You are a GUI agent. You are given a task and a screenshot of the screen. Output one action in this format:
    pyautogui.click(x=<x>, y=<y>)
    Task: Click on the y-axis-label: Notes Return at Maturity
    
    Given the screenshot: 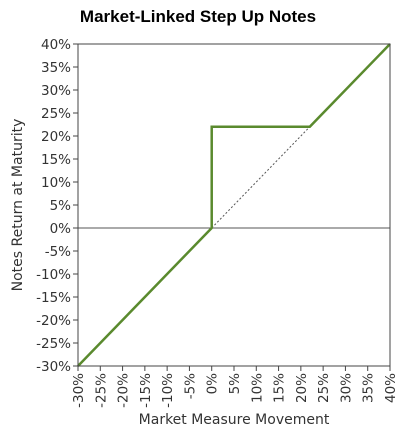 What is the action you would take?
    pyautogui.click(x=18, y=205)
    